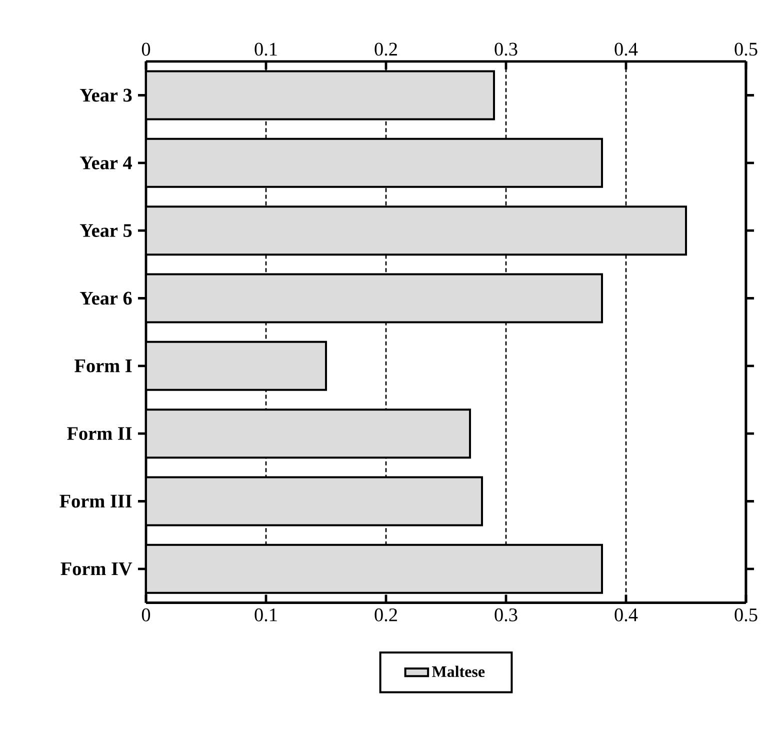 The width and height of the screenshot is (770, 729). Describe the element at coordinates (458, 672) in the screenshot. I see `legend-label: Maltese` at that location.